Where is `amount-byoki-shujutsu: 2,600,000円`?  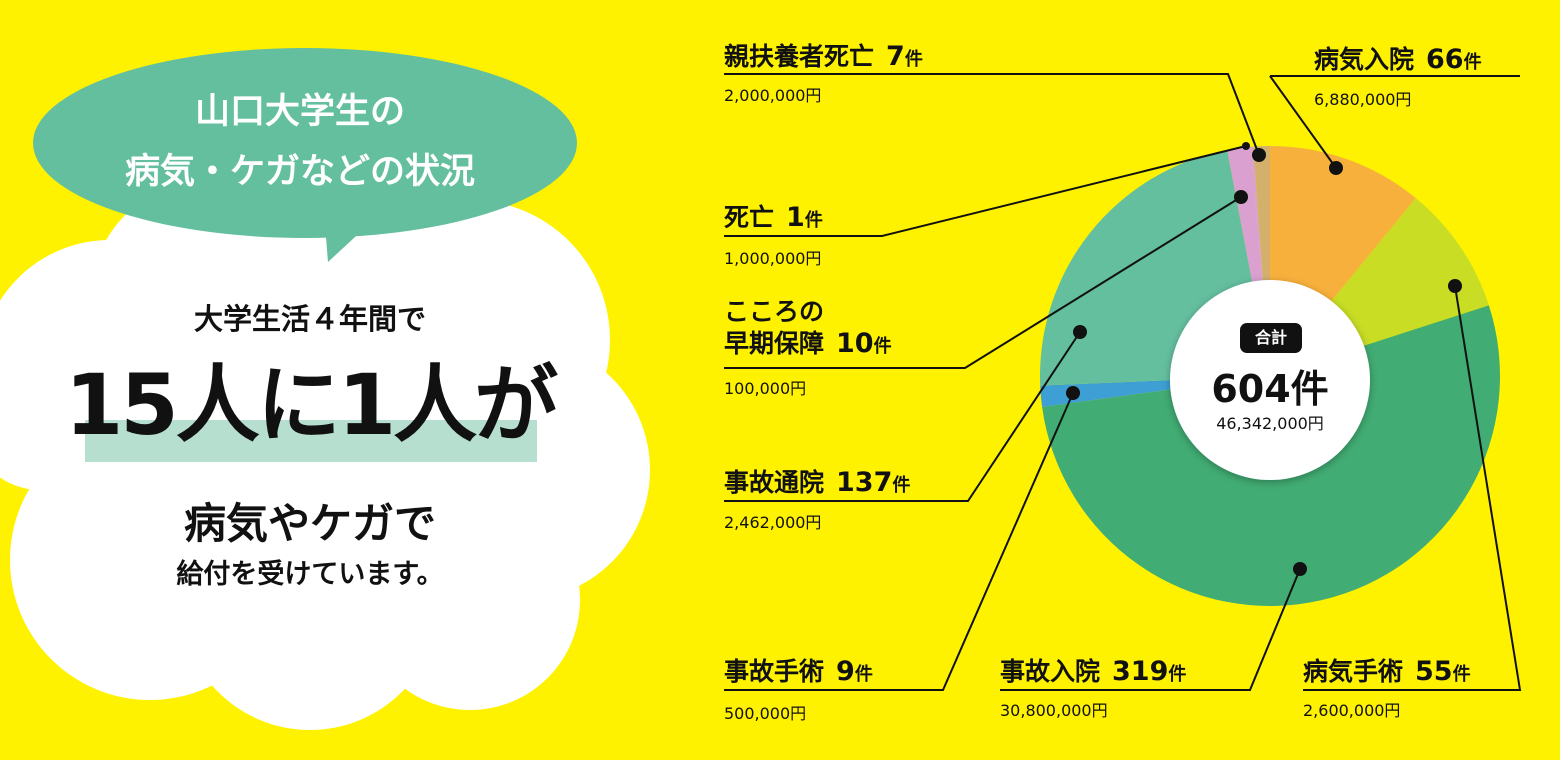
amount-byoki-shujutsu: 2,600,000円 is located at coordinates (1352, 710).